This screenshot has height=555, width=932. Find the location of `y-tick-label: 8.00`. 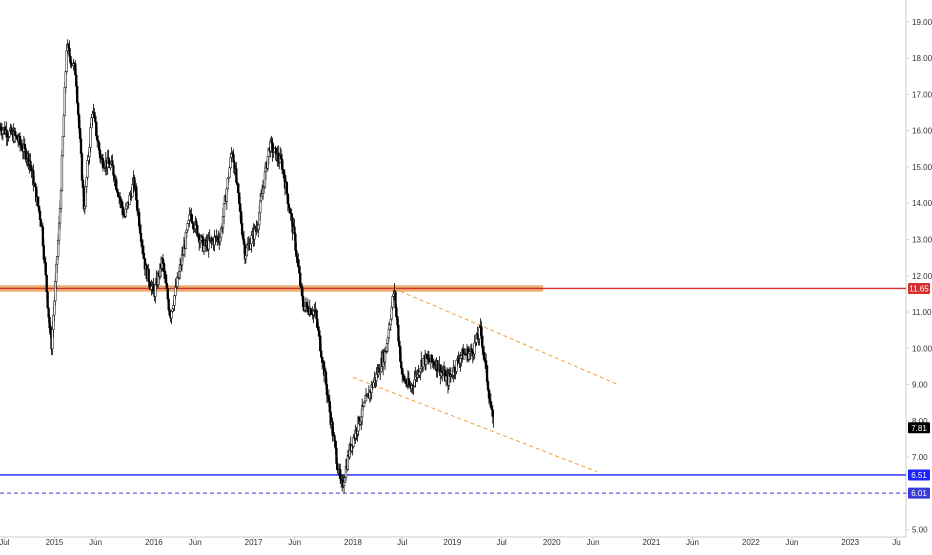

y-tick-label: 8.00 is located at coordinates (920, 421).